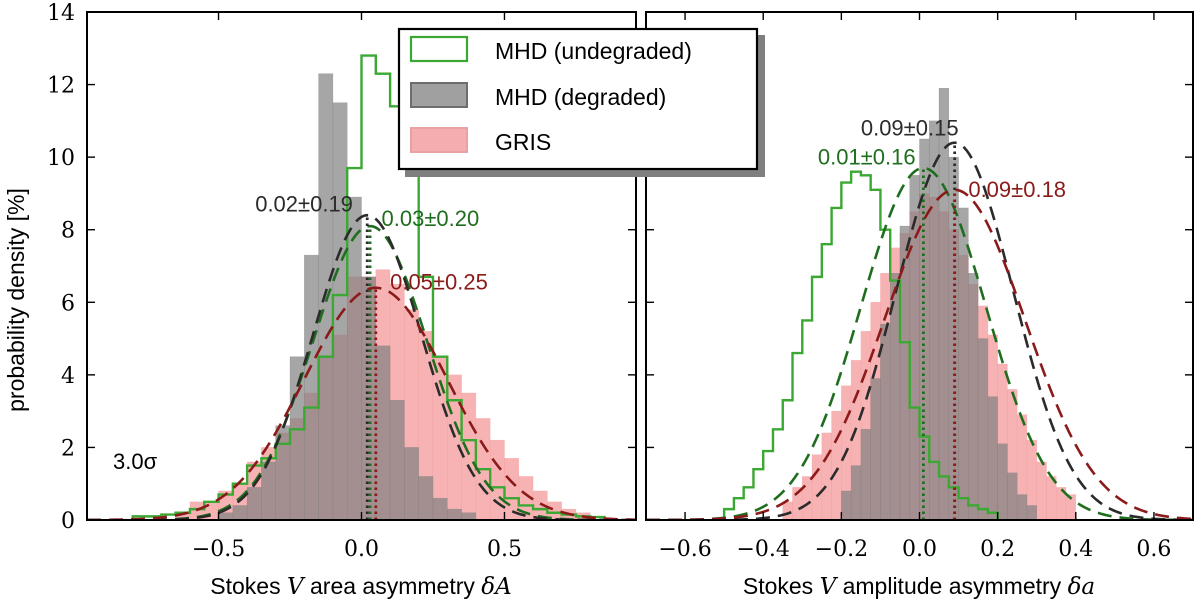 This screenshot has height=605, width=1200. I want to click on fit-label-mhd-degraded: 0.09±0.15, so click(910, 127).